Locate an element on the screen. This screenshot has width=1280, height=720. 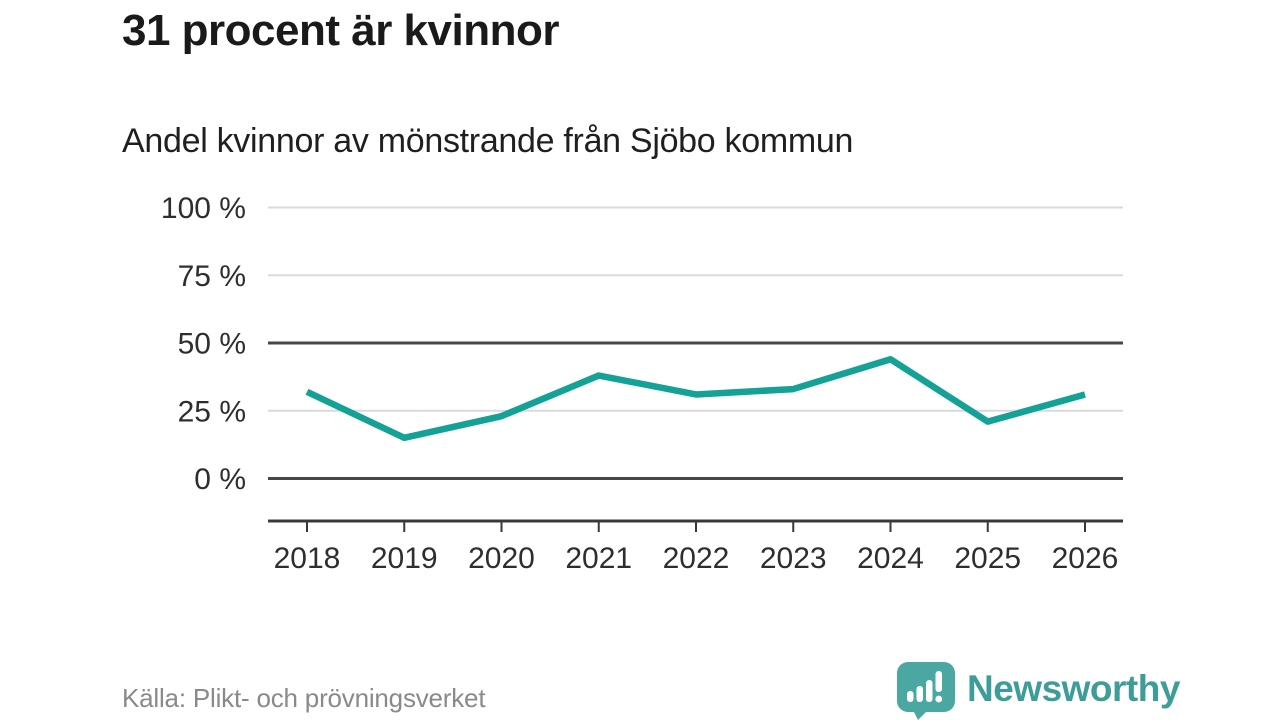
x-tick-label: 2023 is located at coordinates (793, 558).